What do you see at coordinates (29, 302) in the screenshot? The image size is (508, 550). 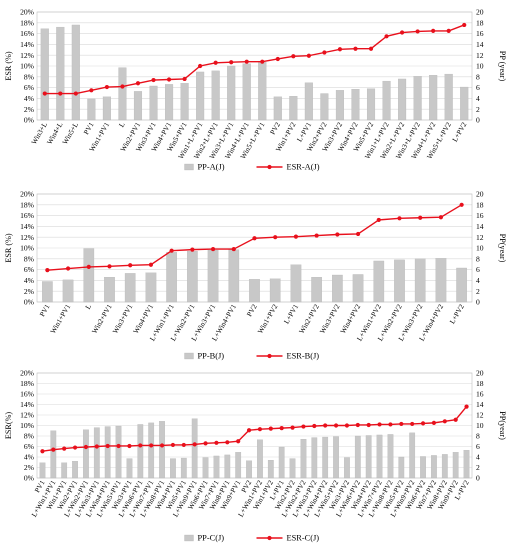 I see `y-left-tick-label: 0%` at bounding box center [29, 302].